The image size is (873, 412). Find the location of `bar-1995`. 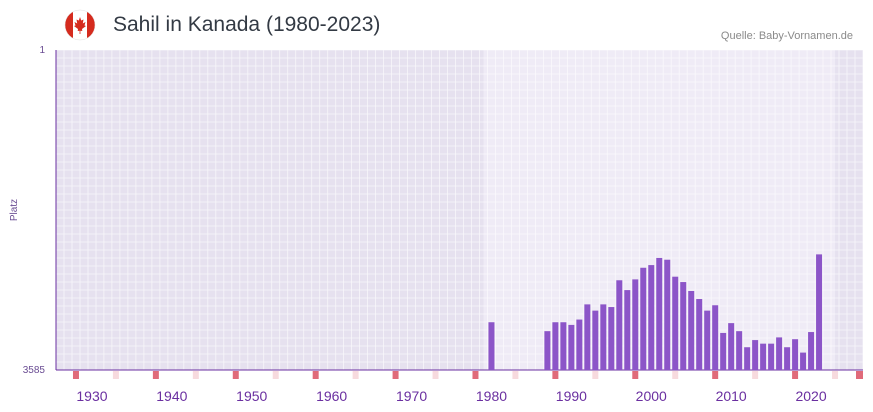

bar-1995 is located at coordinates (611, 338).